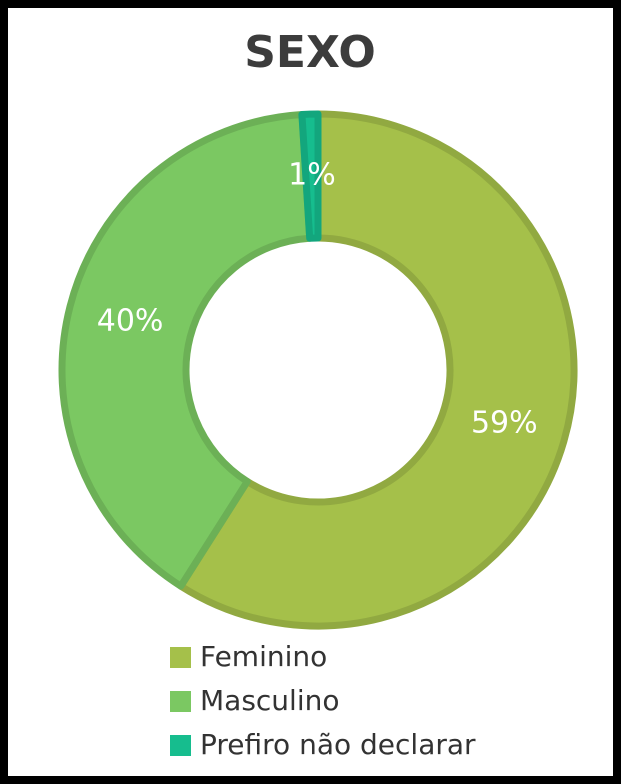 The height and width of the screenshot is (784, 621). What do you see at coordinates (130, 320) in the screenshot?
I see `value-label: 40%` at bounding box center [130, 320].